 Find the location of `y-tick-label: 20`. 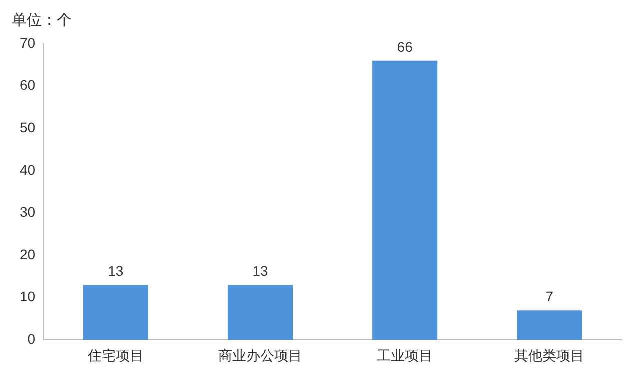

y-tick-label: 20 is located at coordinates (28, 254).